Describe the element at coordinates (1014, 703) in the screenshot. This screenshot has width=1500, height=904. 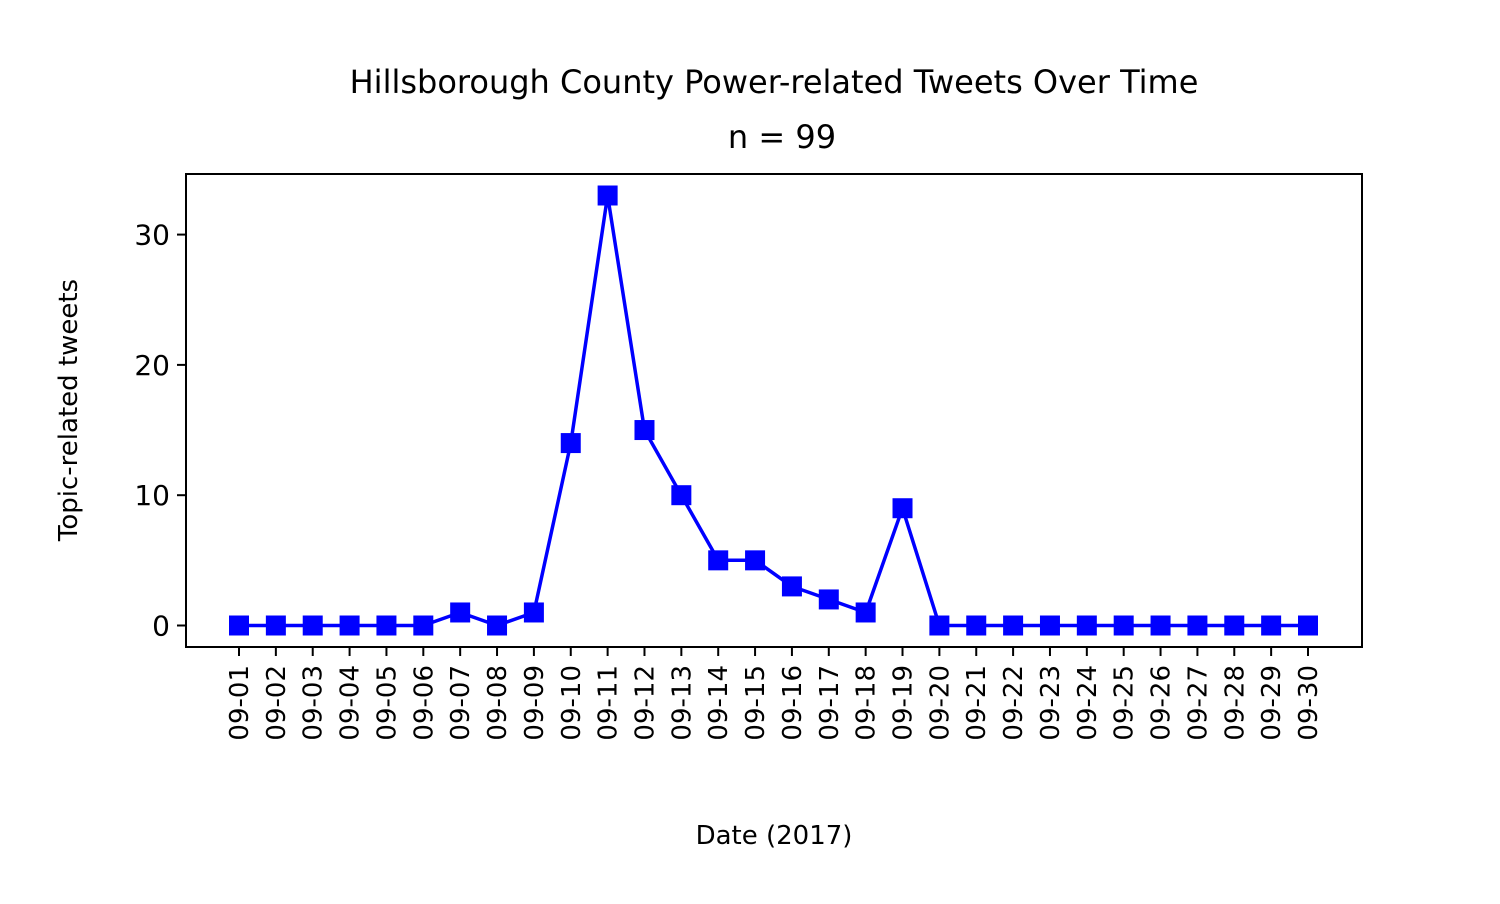
I see `x-tick-label: 09-22` at that location.